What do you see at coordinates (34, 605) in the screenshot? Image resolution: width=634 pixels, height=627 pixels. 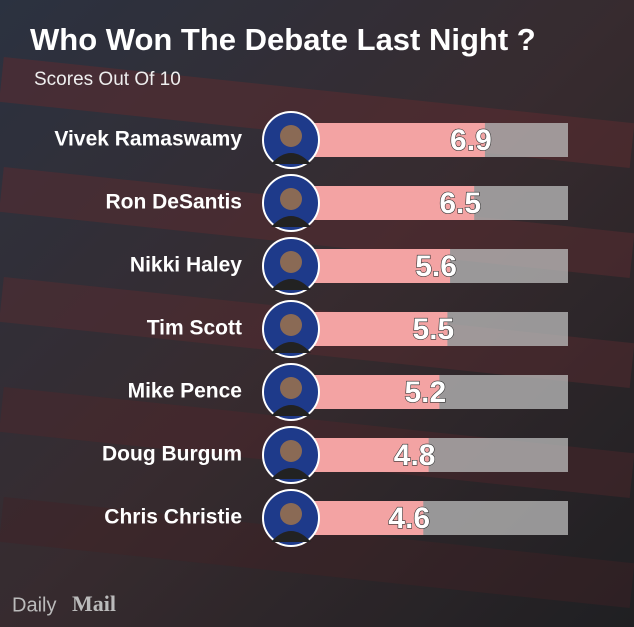 I see `logo-daily: Daily` at bounding box center [34, 605].